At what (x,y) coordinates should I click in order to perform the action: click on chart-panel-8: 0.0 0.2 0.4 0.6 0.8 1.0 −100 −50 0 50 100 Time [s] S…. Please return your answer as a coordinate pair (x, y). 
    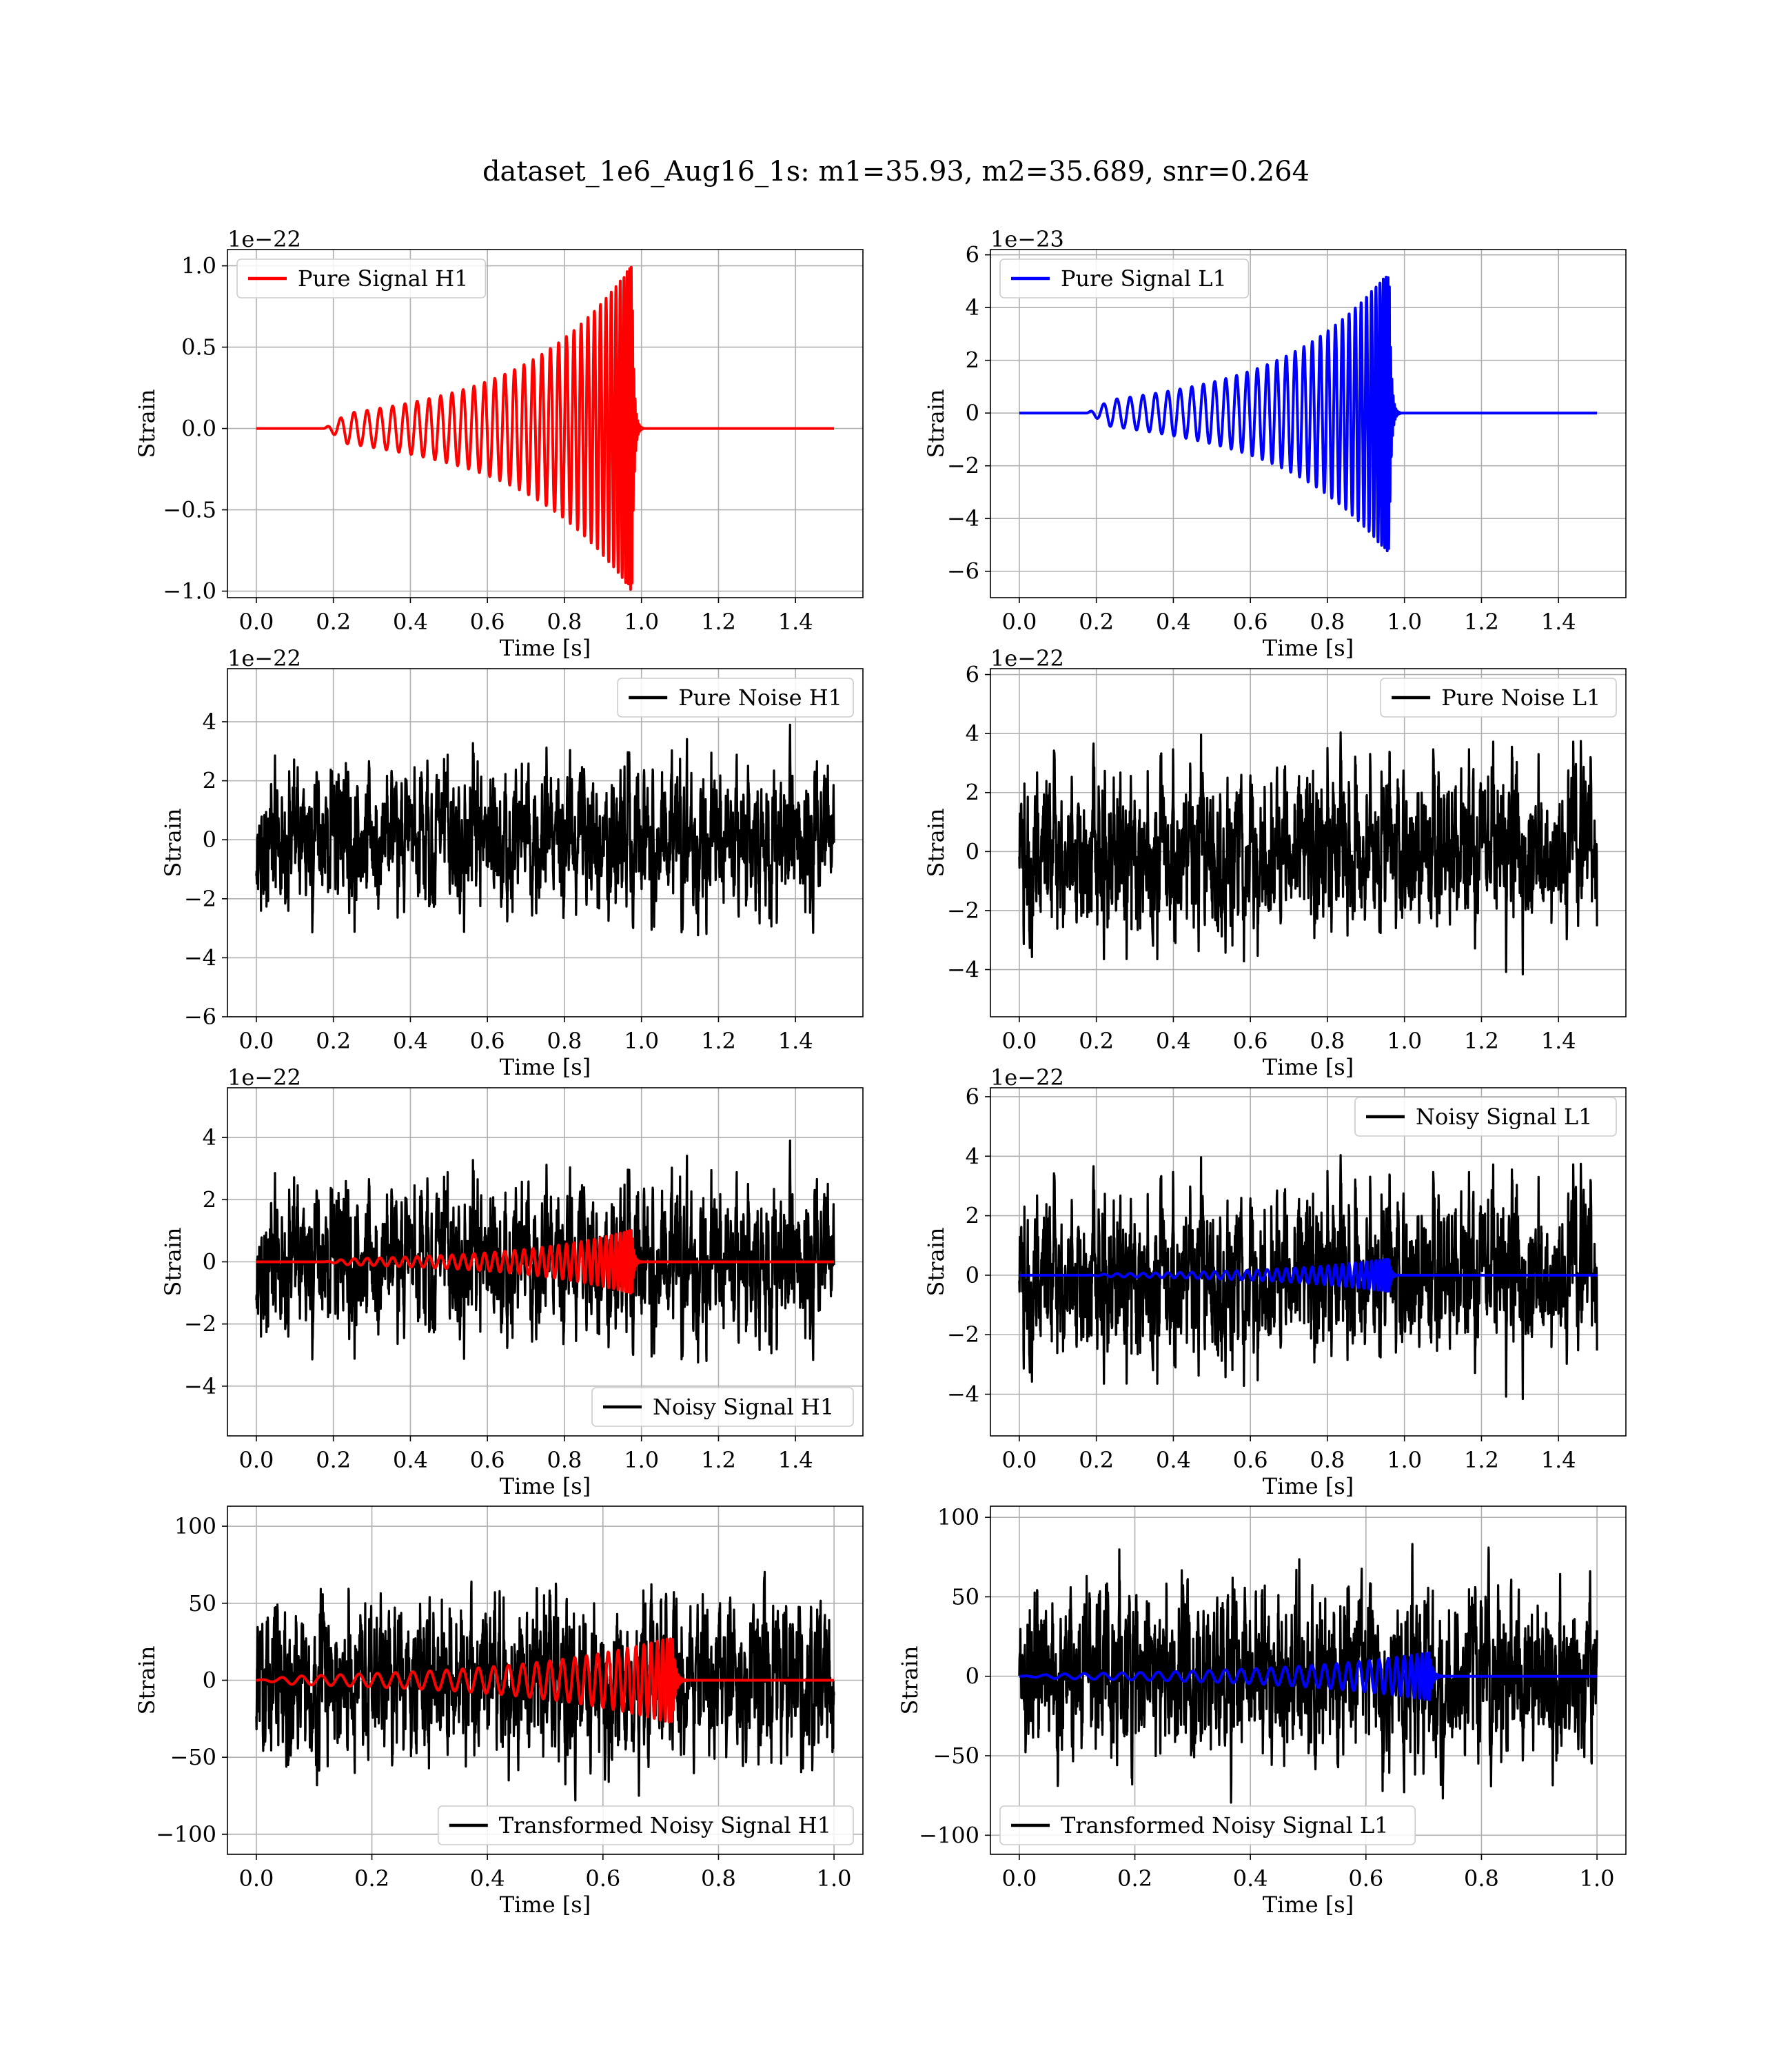
    Looking at the image, I should click on (1262, 1711).